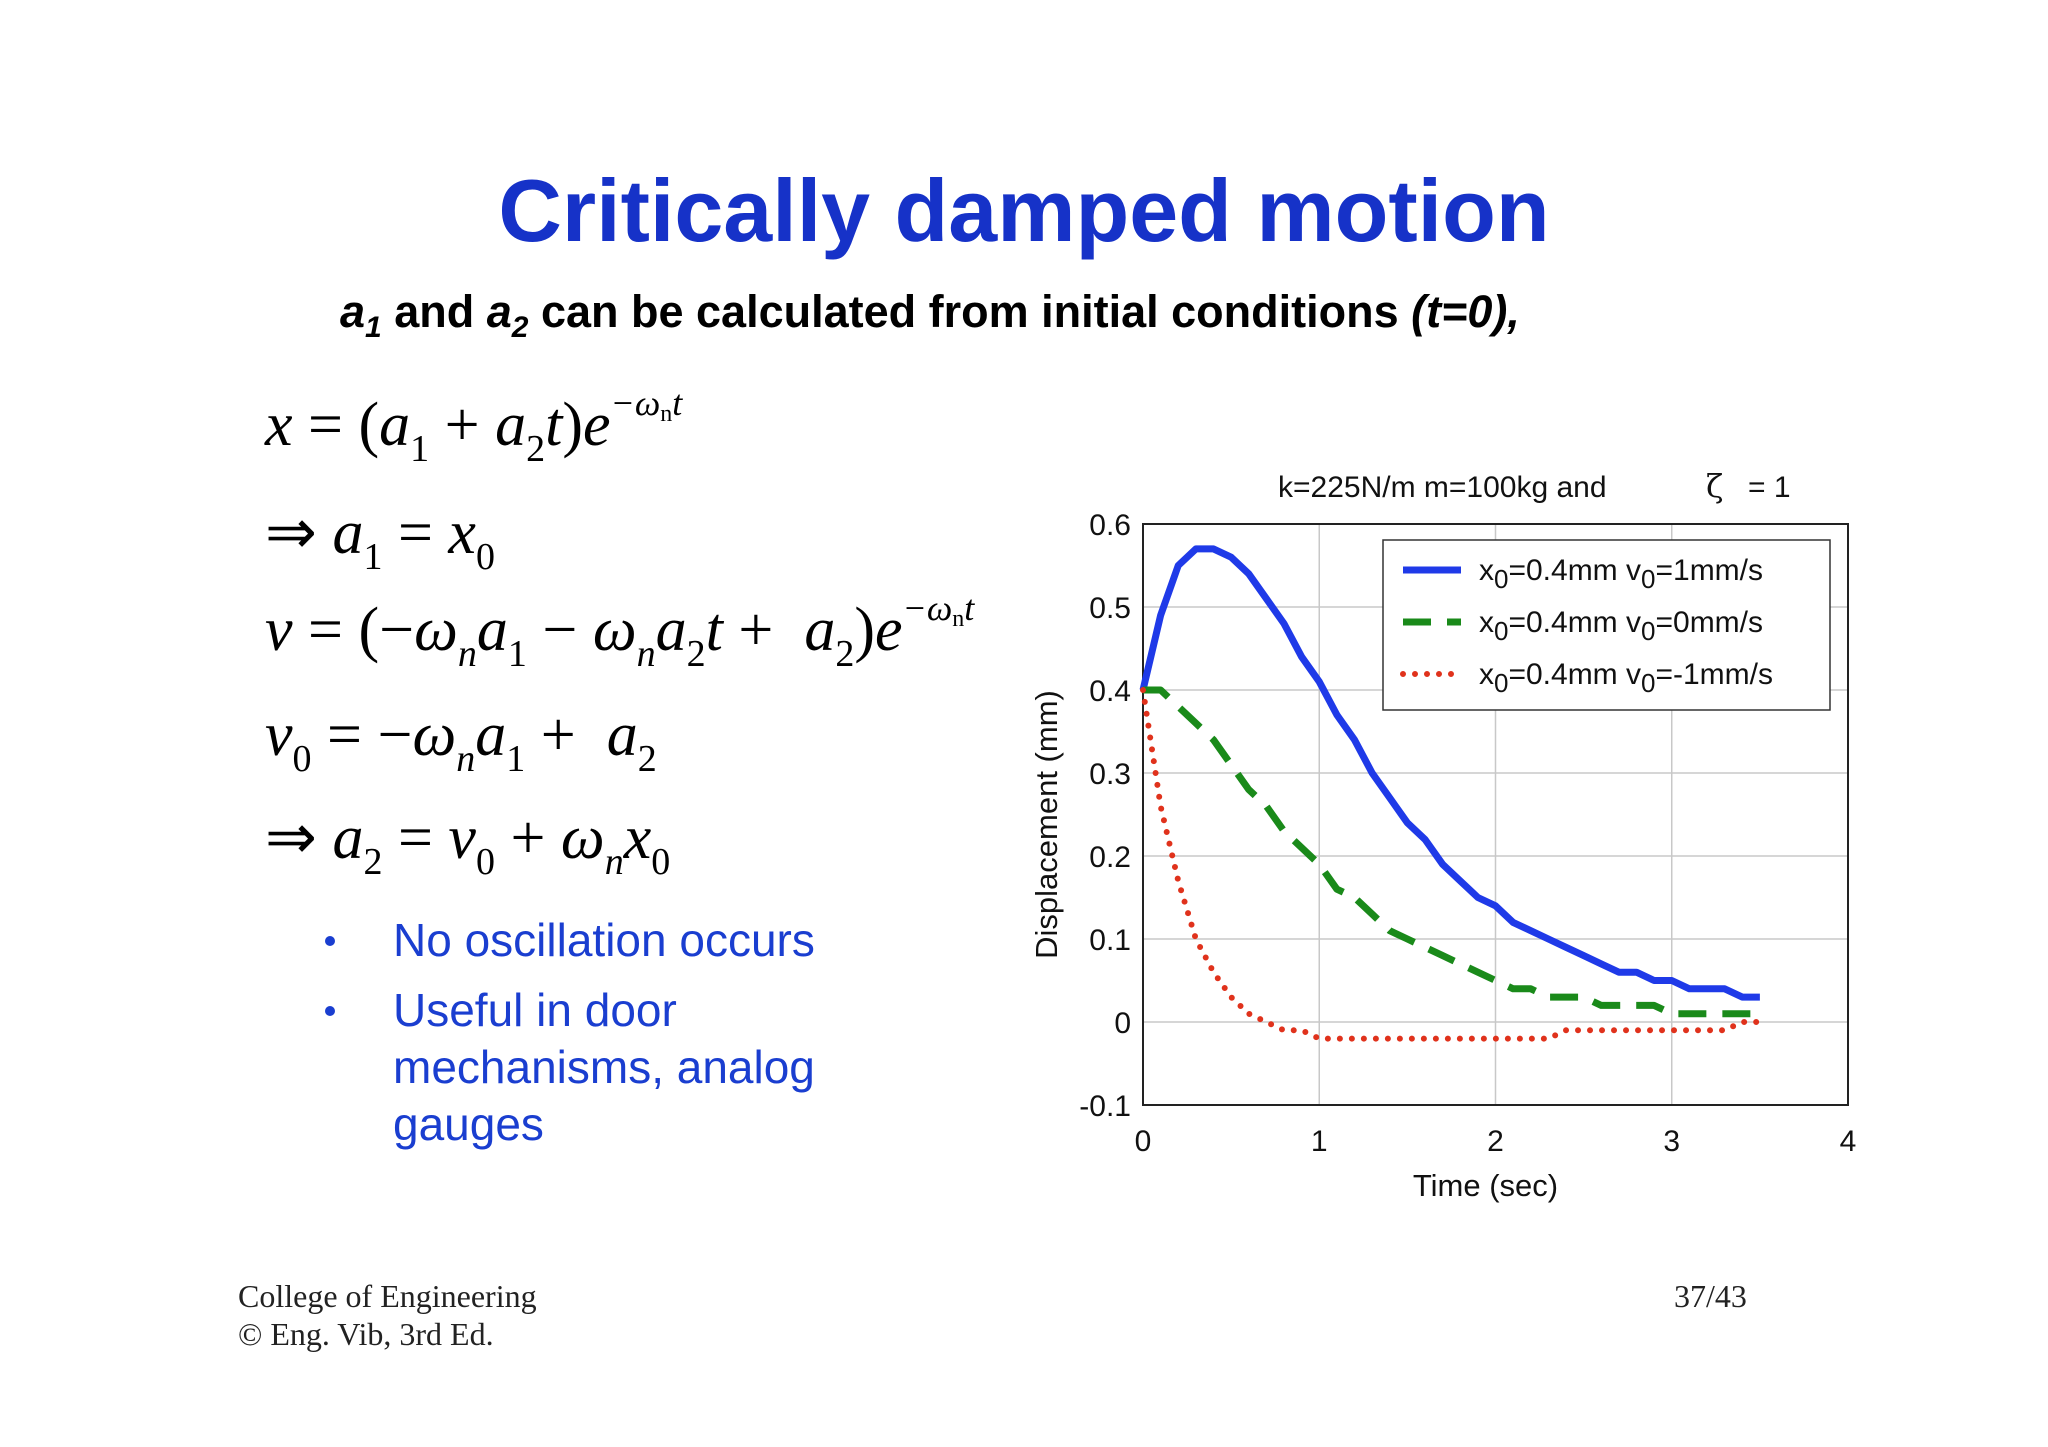 This screenshot has width=2048, height=1447. I want to click on bullet-text: No oscillation occurs, so click(604, 940).